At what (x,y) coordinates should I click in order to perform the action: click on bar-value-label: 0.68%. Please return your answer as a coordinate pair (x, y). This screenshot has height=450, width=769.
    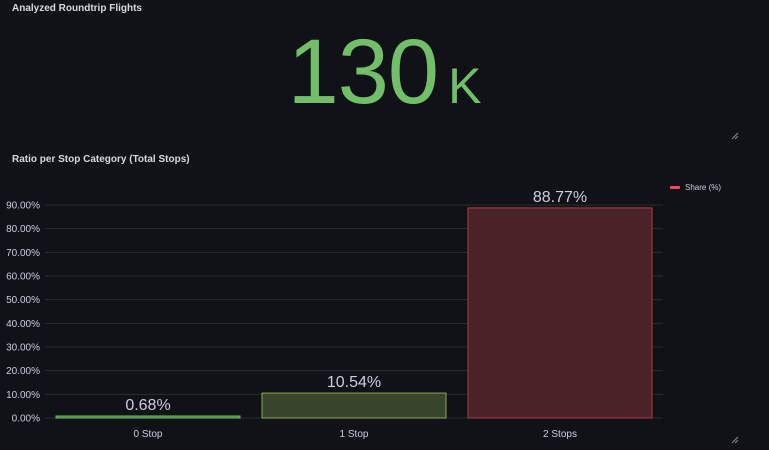
    Looking at the image, I should click on (147, 405).